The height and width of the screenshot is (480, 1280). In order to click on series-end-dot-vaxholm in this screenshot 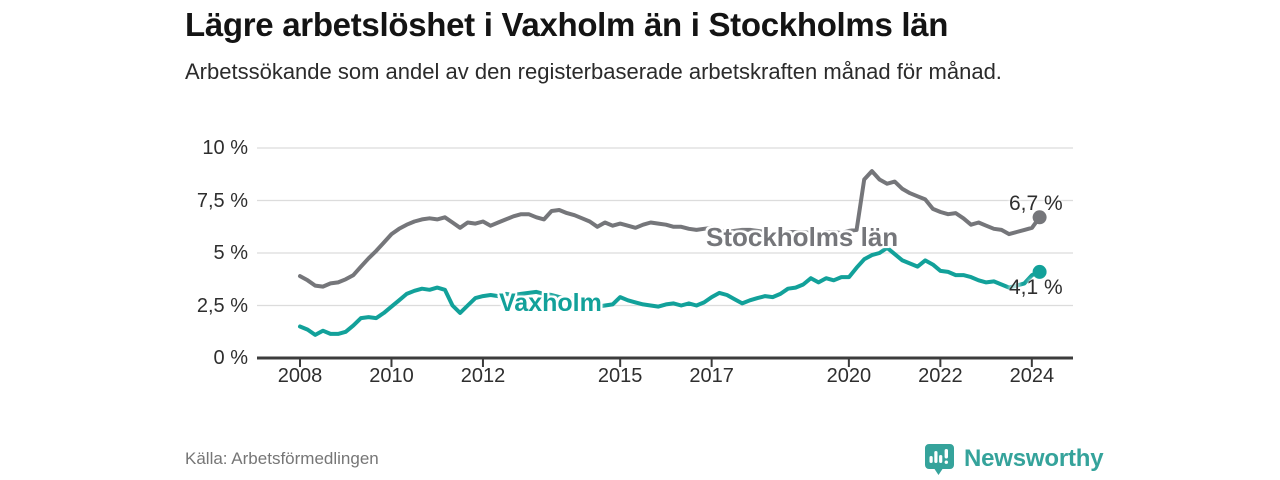, I will do `click(1039, 271)`.